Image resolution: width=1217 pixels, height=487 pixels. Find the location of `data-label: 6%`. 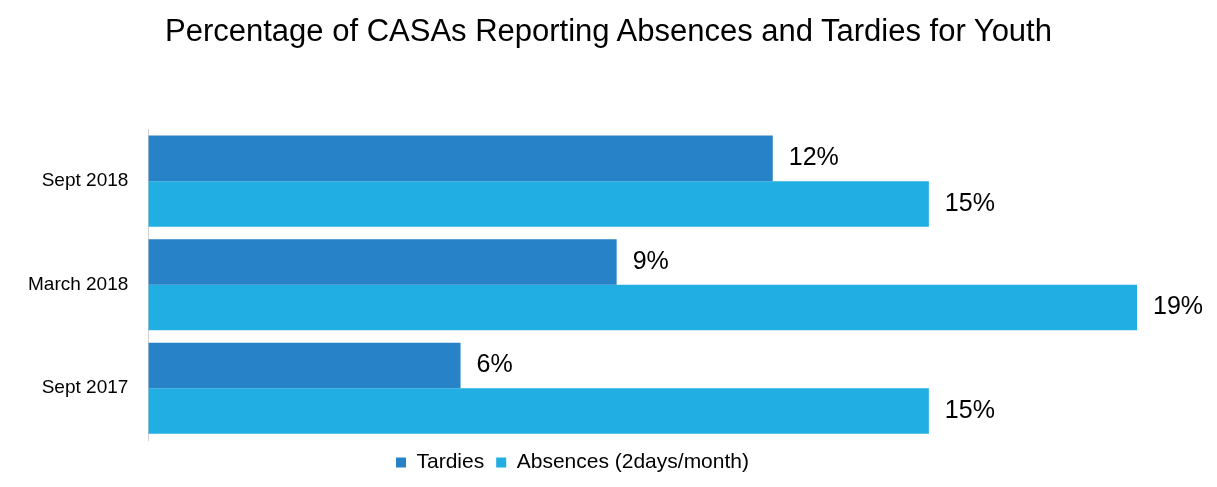

data-label: 6% is located at coordinates (494, 363).